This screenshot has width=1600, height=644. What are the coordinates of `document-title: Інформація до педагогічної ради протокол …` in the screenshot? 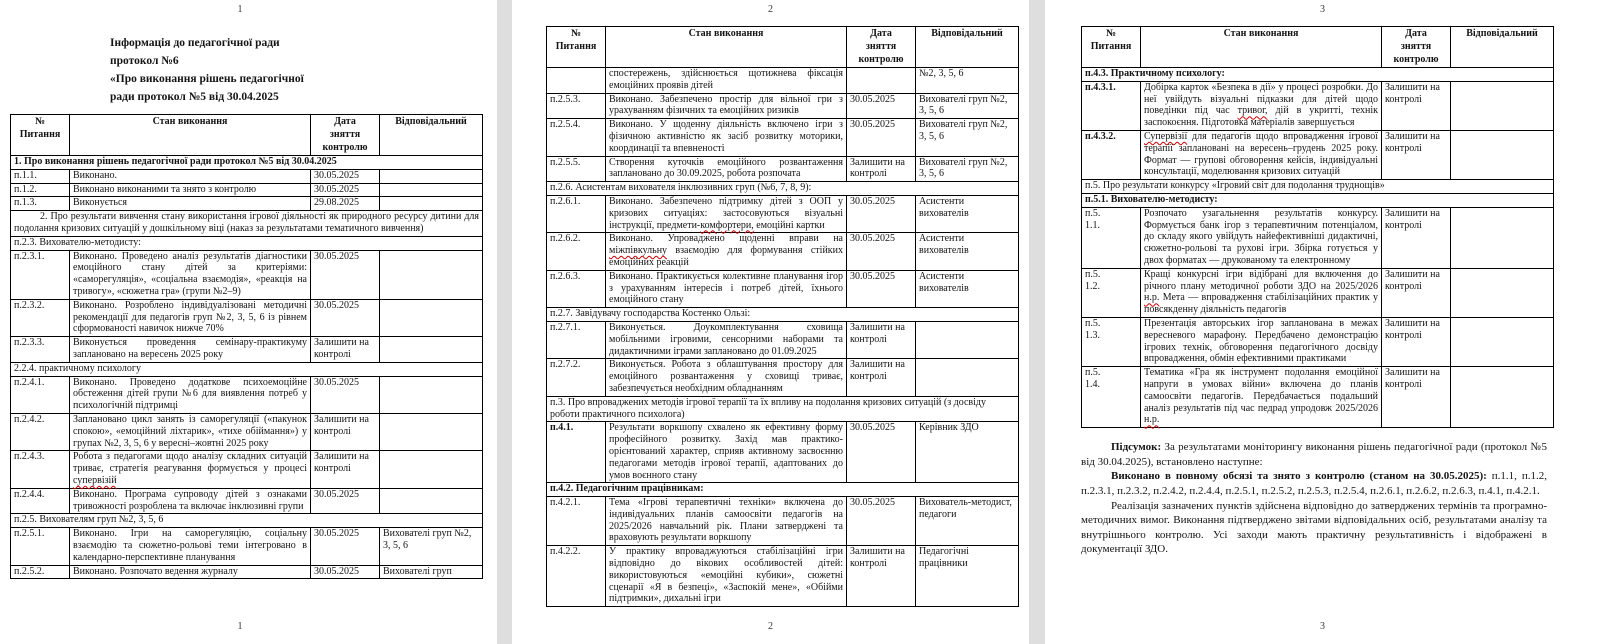 It's located at (232, 70).